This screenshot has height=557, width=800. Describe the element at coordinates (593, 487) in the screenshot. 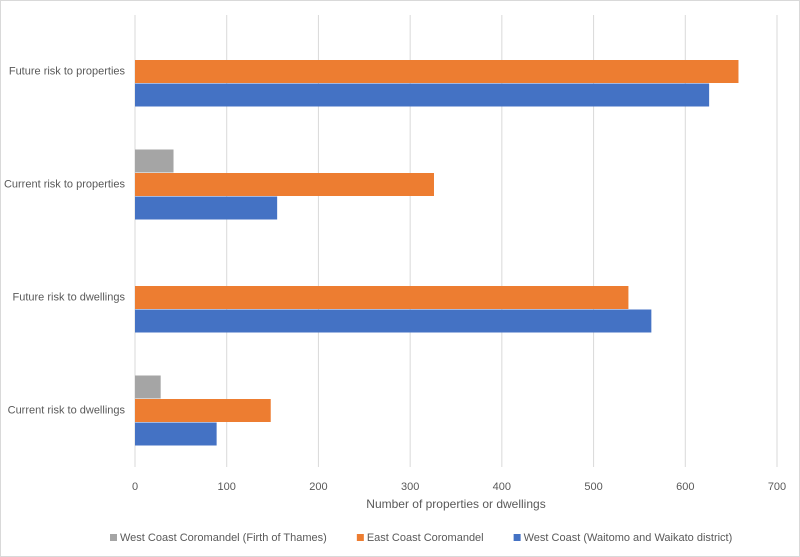

I see `x-tick-label: 500` at that location.